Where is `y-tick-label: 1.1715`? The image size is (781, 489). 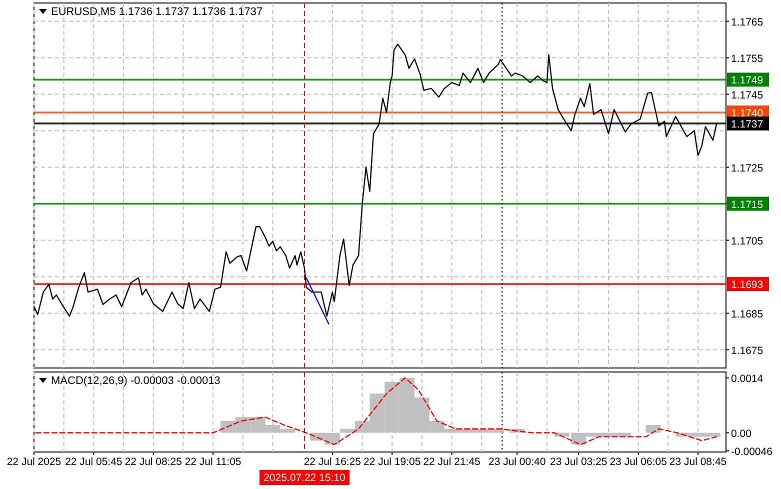
y-tick-label: 1.1715 is located at coordinates (747, 204).